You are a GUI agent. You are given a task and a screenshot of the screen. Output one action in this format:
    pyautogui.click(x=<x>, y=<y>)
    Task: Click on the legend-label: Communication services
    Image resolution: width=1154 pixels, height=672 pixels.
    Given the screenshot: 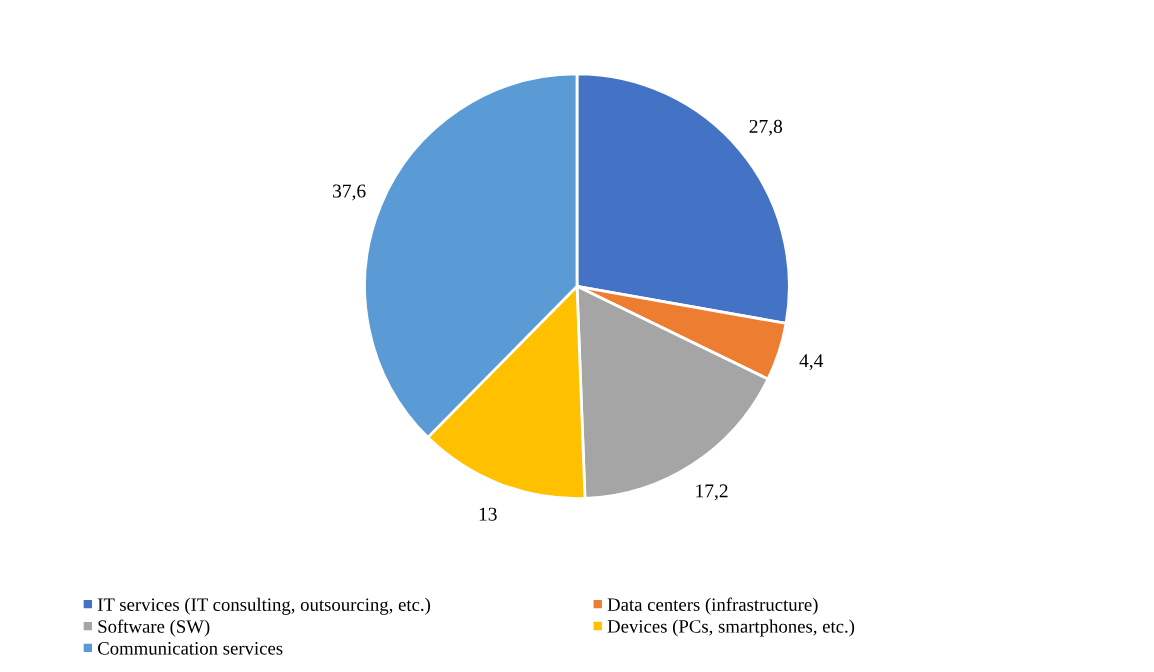 What is the action you would take?
    pyautogui.click(x=190, y=648)
    